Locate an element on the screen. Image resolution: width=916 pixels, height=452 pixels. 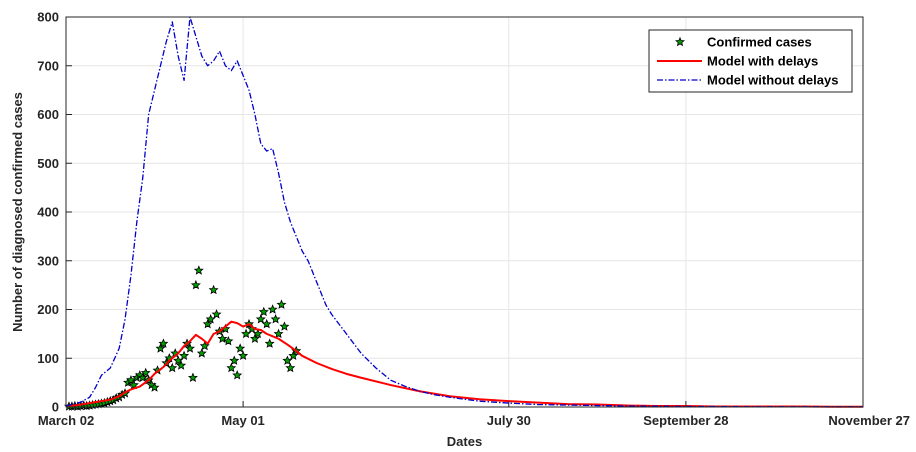
x-tick-label-2: July 30 is located at coordinates (509, 420).